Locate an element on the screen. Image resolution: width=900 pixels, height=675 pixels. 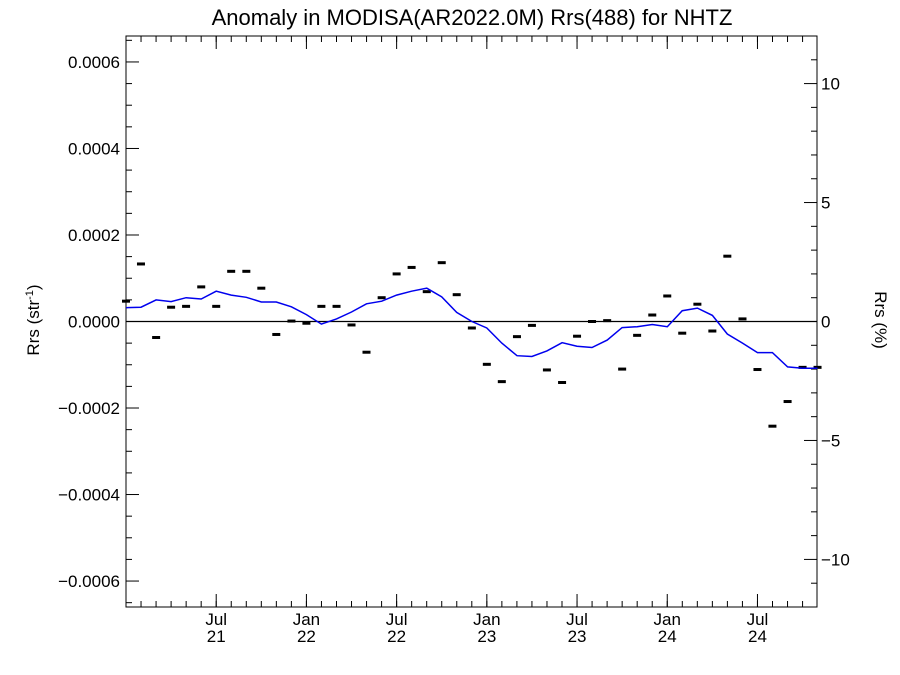
left-y-tick-label: −0.0006 is located at coordinates (89, 581).